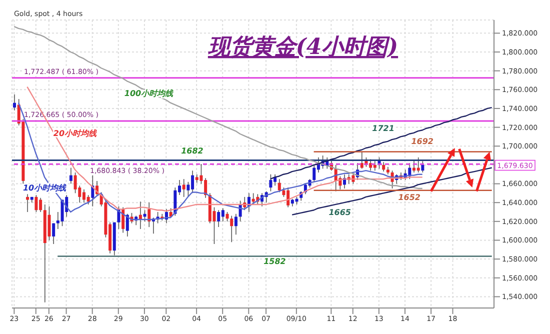 This screenshot has width=550, height=334. Describe the element at coordinates (149, 93) in the screenshot. I see `annotation: 100小时均线` at that location.